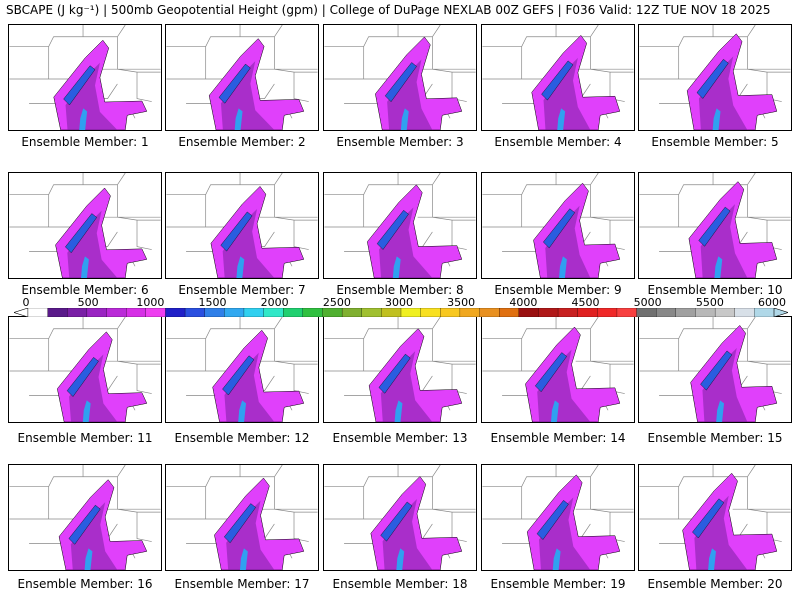 The height and width of the screenshot is (600, 800). What do you see at coordinates (523, 302) in the screenshot?
I see `colorbar-tick-label: 4000` at bounding box center [523, 302].